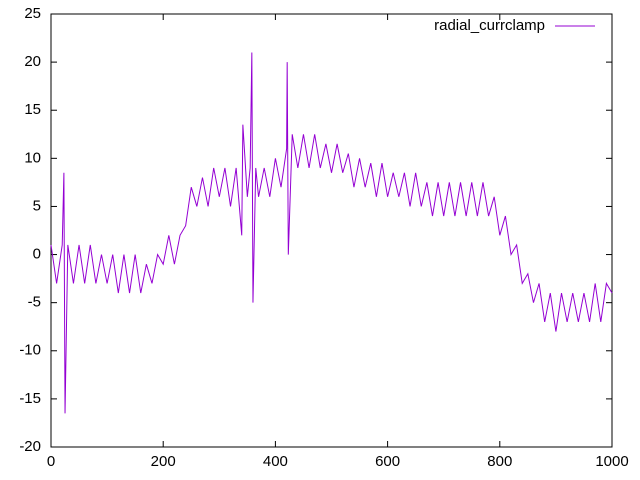  Describe the element at coordinates (489, 25) in the screenshot. I see `legend-label: radial_currclamp` at that location.